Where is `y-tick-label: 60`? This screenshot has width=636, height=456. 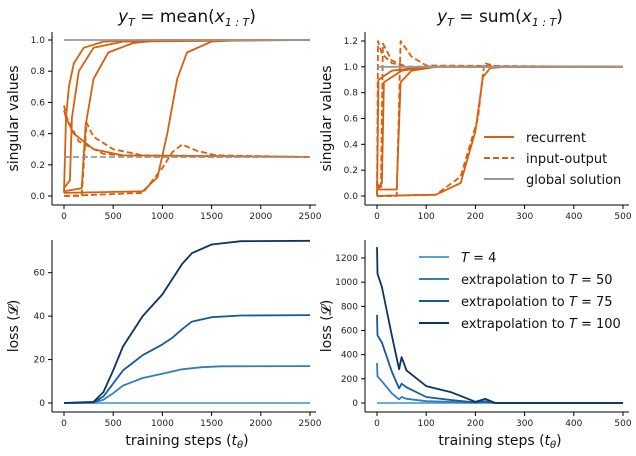 y-tick-label: 60 is located at coordinates (40, 274).